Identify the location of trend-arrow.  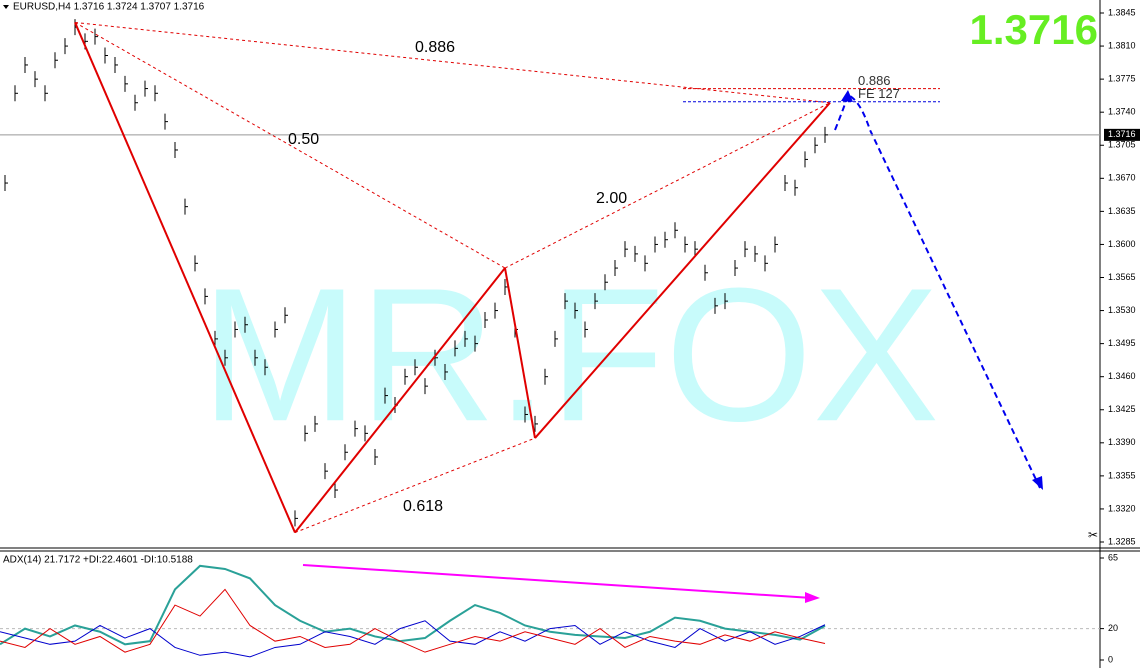
(557, 581).